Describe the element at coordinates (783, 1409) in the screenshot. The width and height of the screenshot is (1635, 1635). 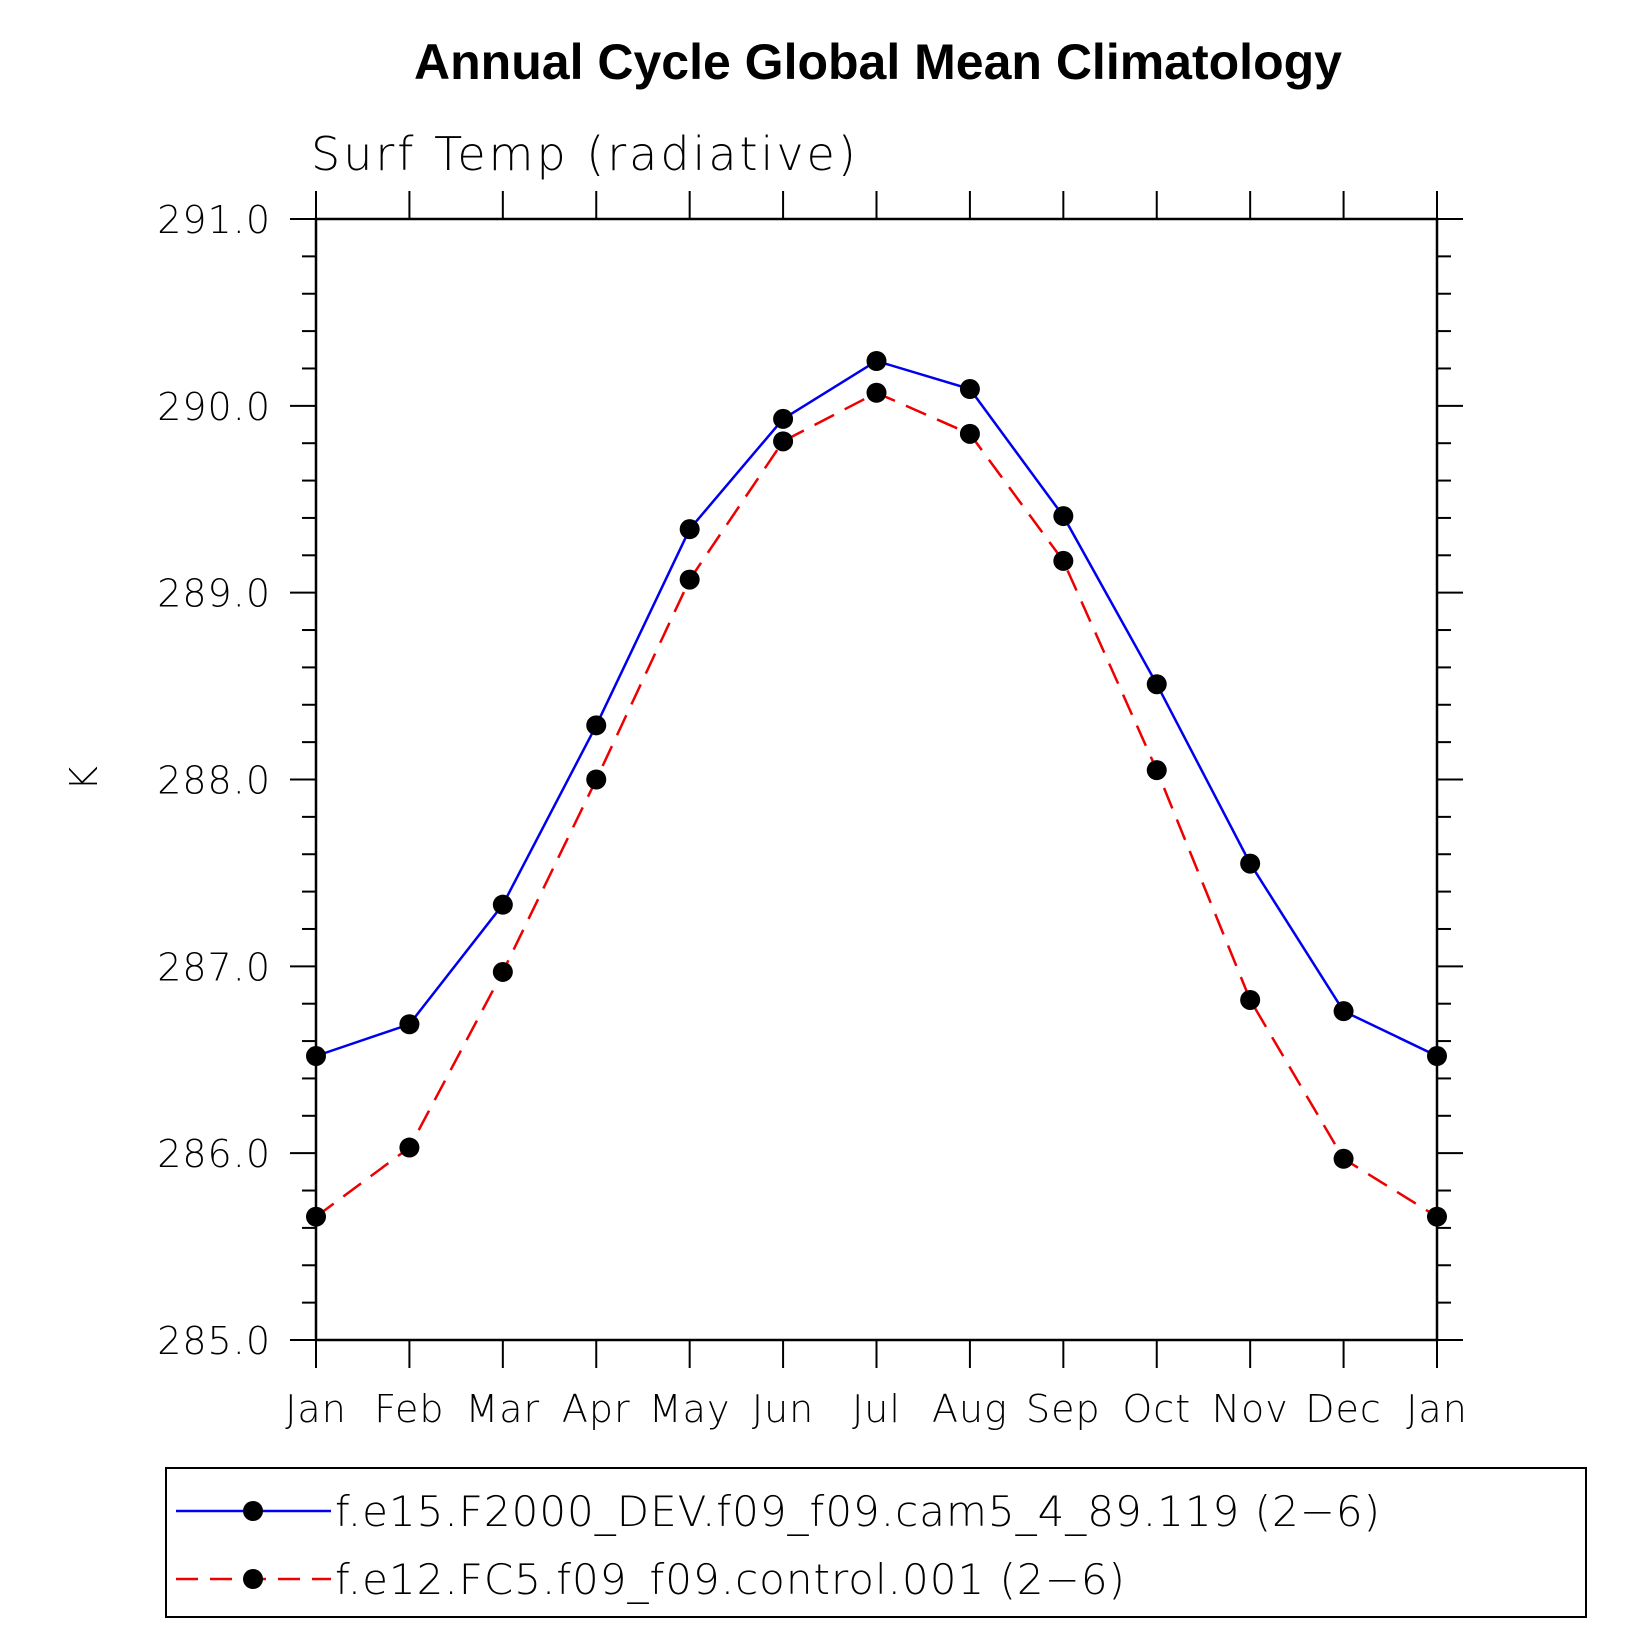
I see `x-tick-label: Jun` at that location.